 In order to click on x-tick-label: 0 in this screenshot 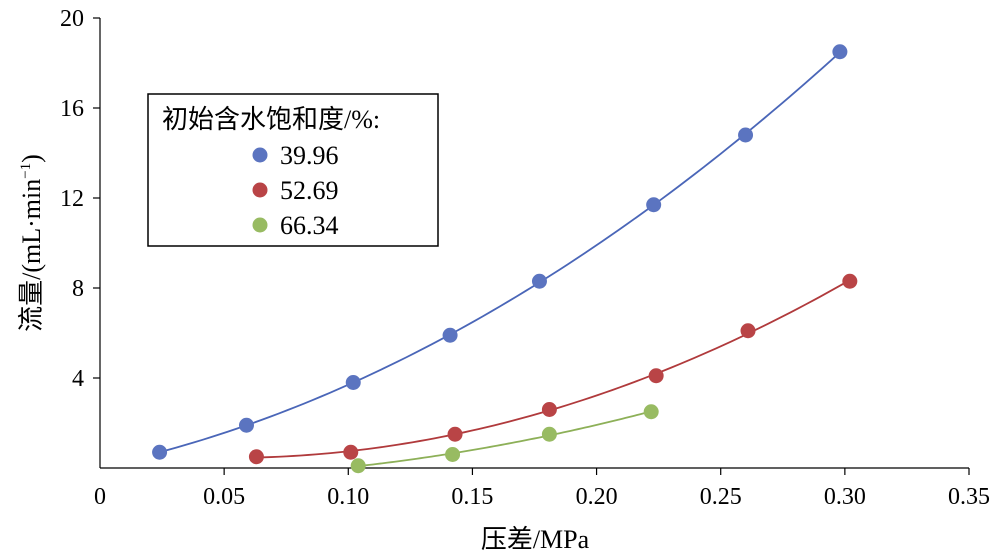, I will do `click(100, 497)`.